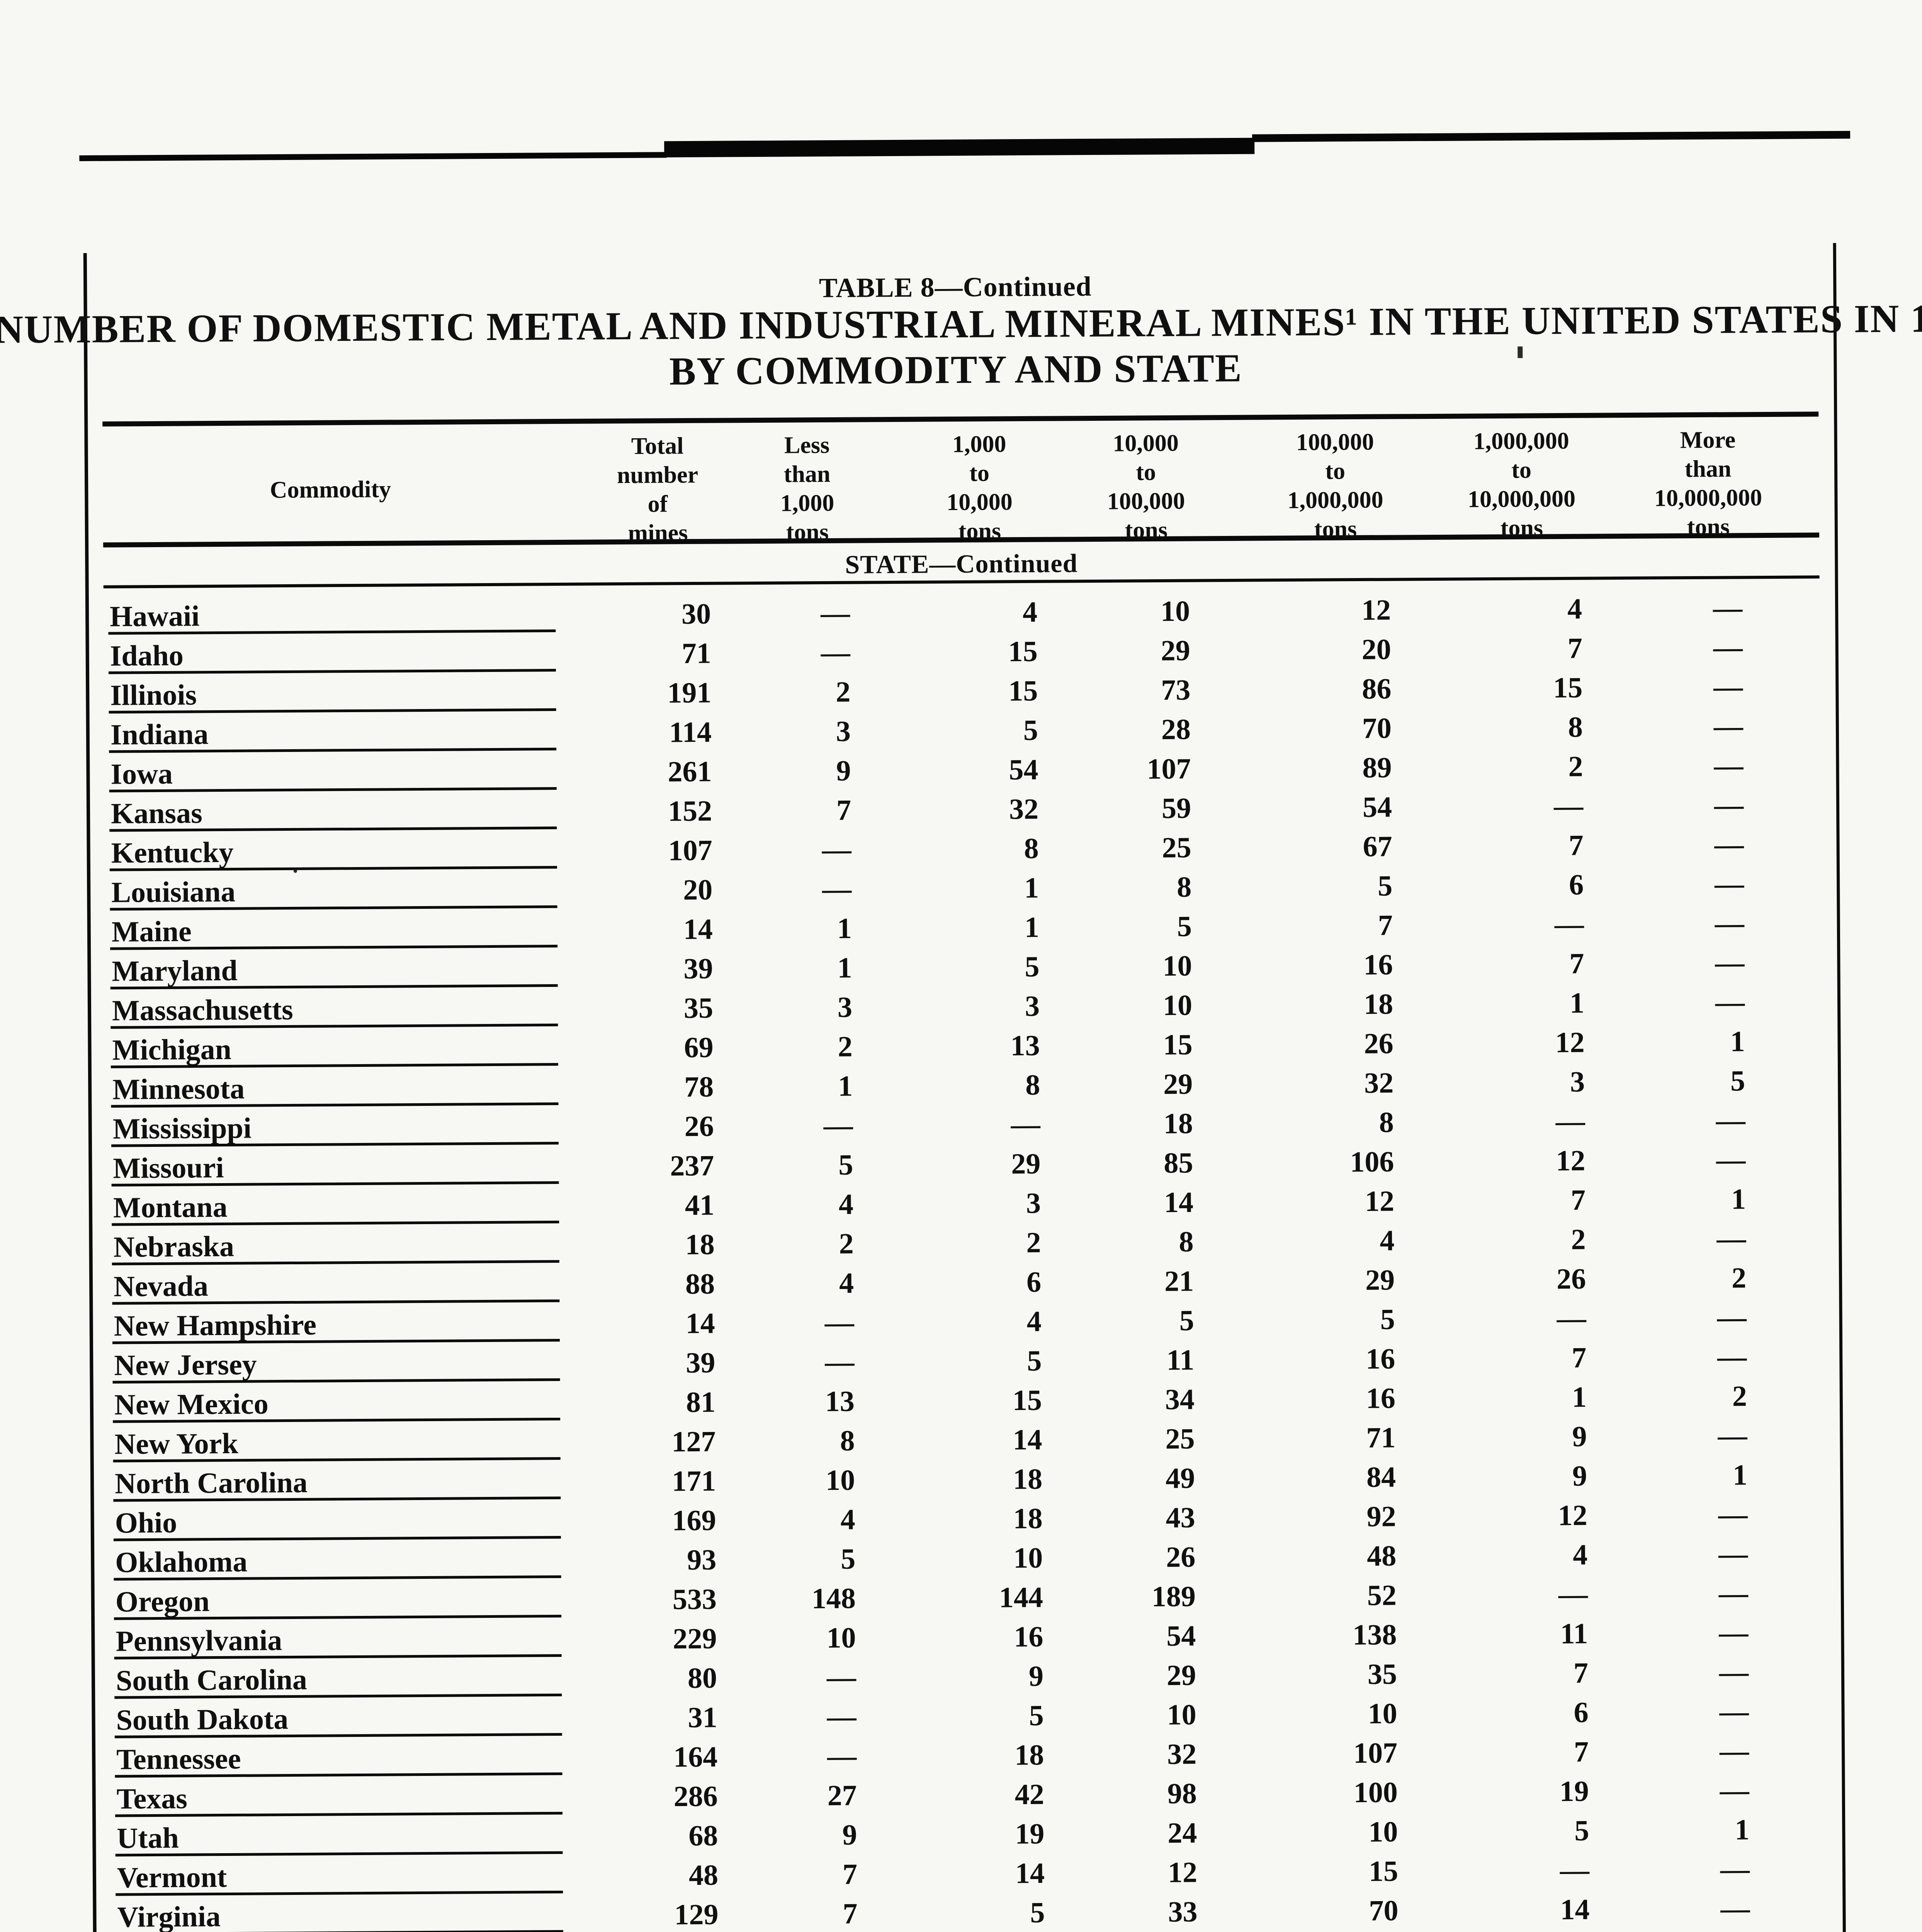 The image size is (1922, 1932). Describe the element at coordinates (191, 1404) in the screenshot. I see `state-name: New Mexico` at that location.